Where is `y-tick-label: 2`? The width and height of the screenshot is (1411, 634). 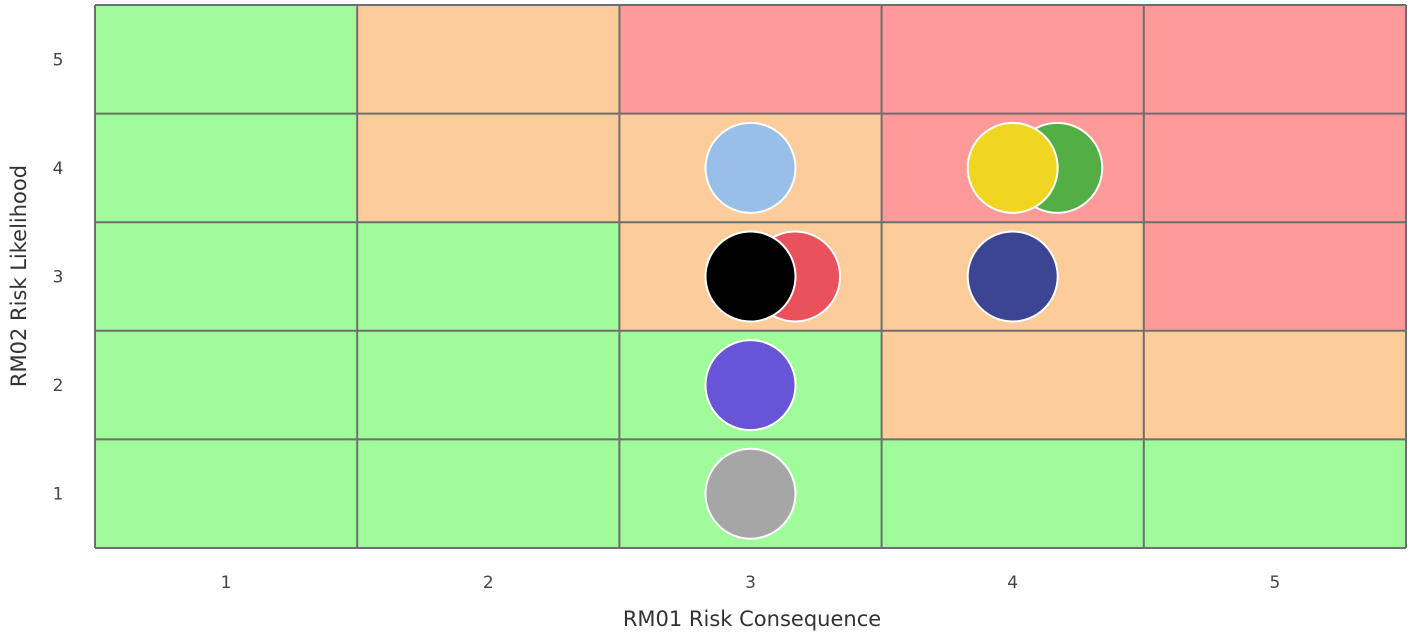 y-tick-label: 2 is located at coordinates (58, 386).